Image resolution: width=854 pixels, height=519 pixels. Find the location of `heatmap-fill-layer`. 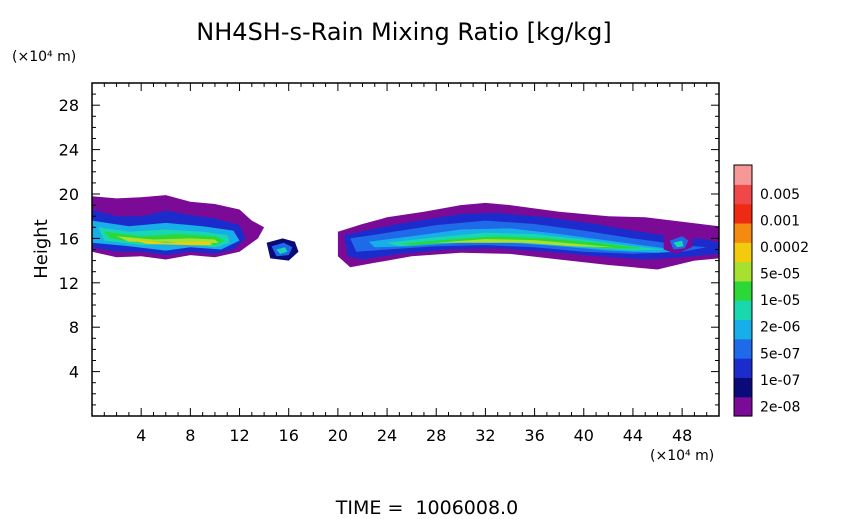

heatmap-fill-layer is located at coordinates (405, 232).